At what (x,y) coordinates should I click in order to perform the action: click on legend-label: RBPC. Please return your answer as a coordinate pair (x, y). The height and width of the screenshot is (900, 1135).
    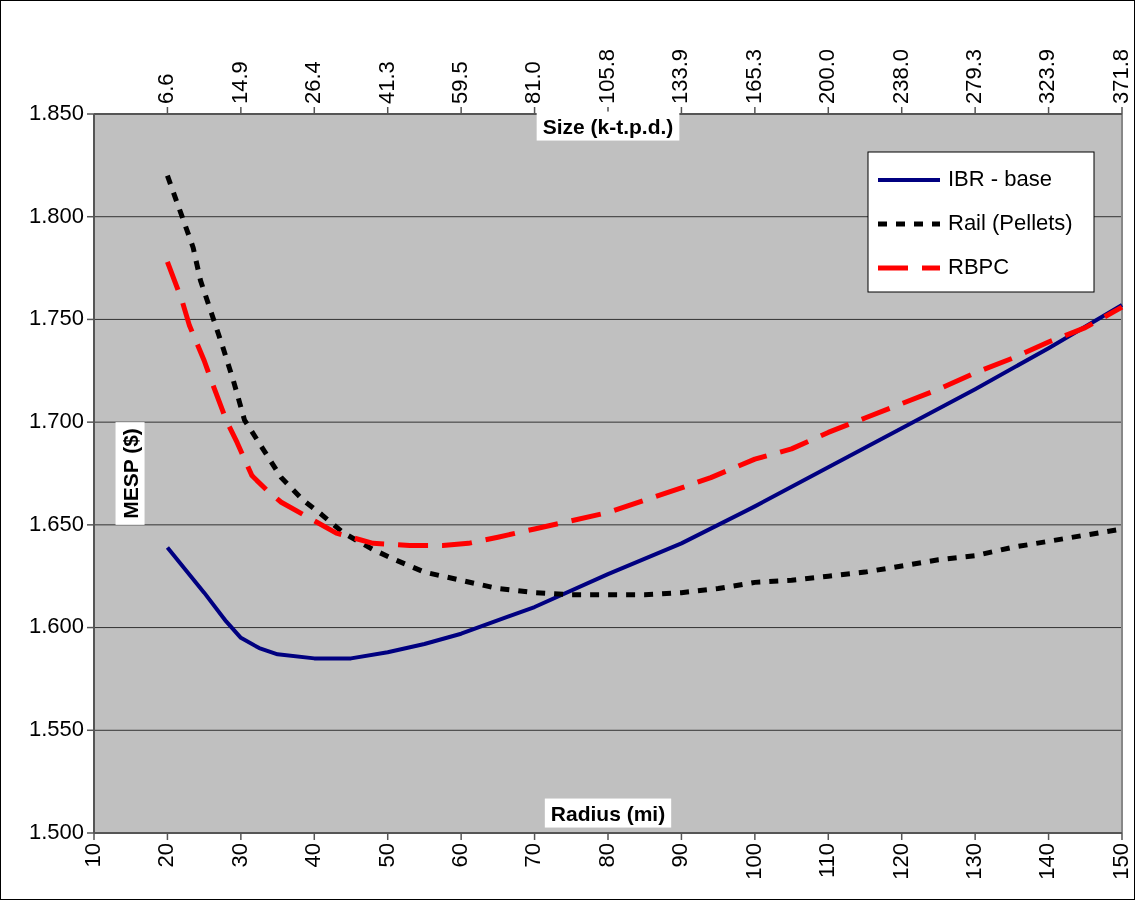
    Looking at the image, I should click on (979, 266).